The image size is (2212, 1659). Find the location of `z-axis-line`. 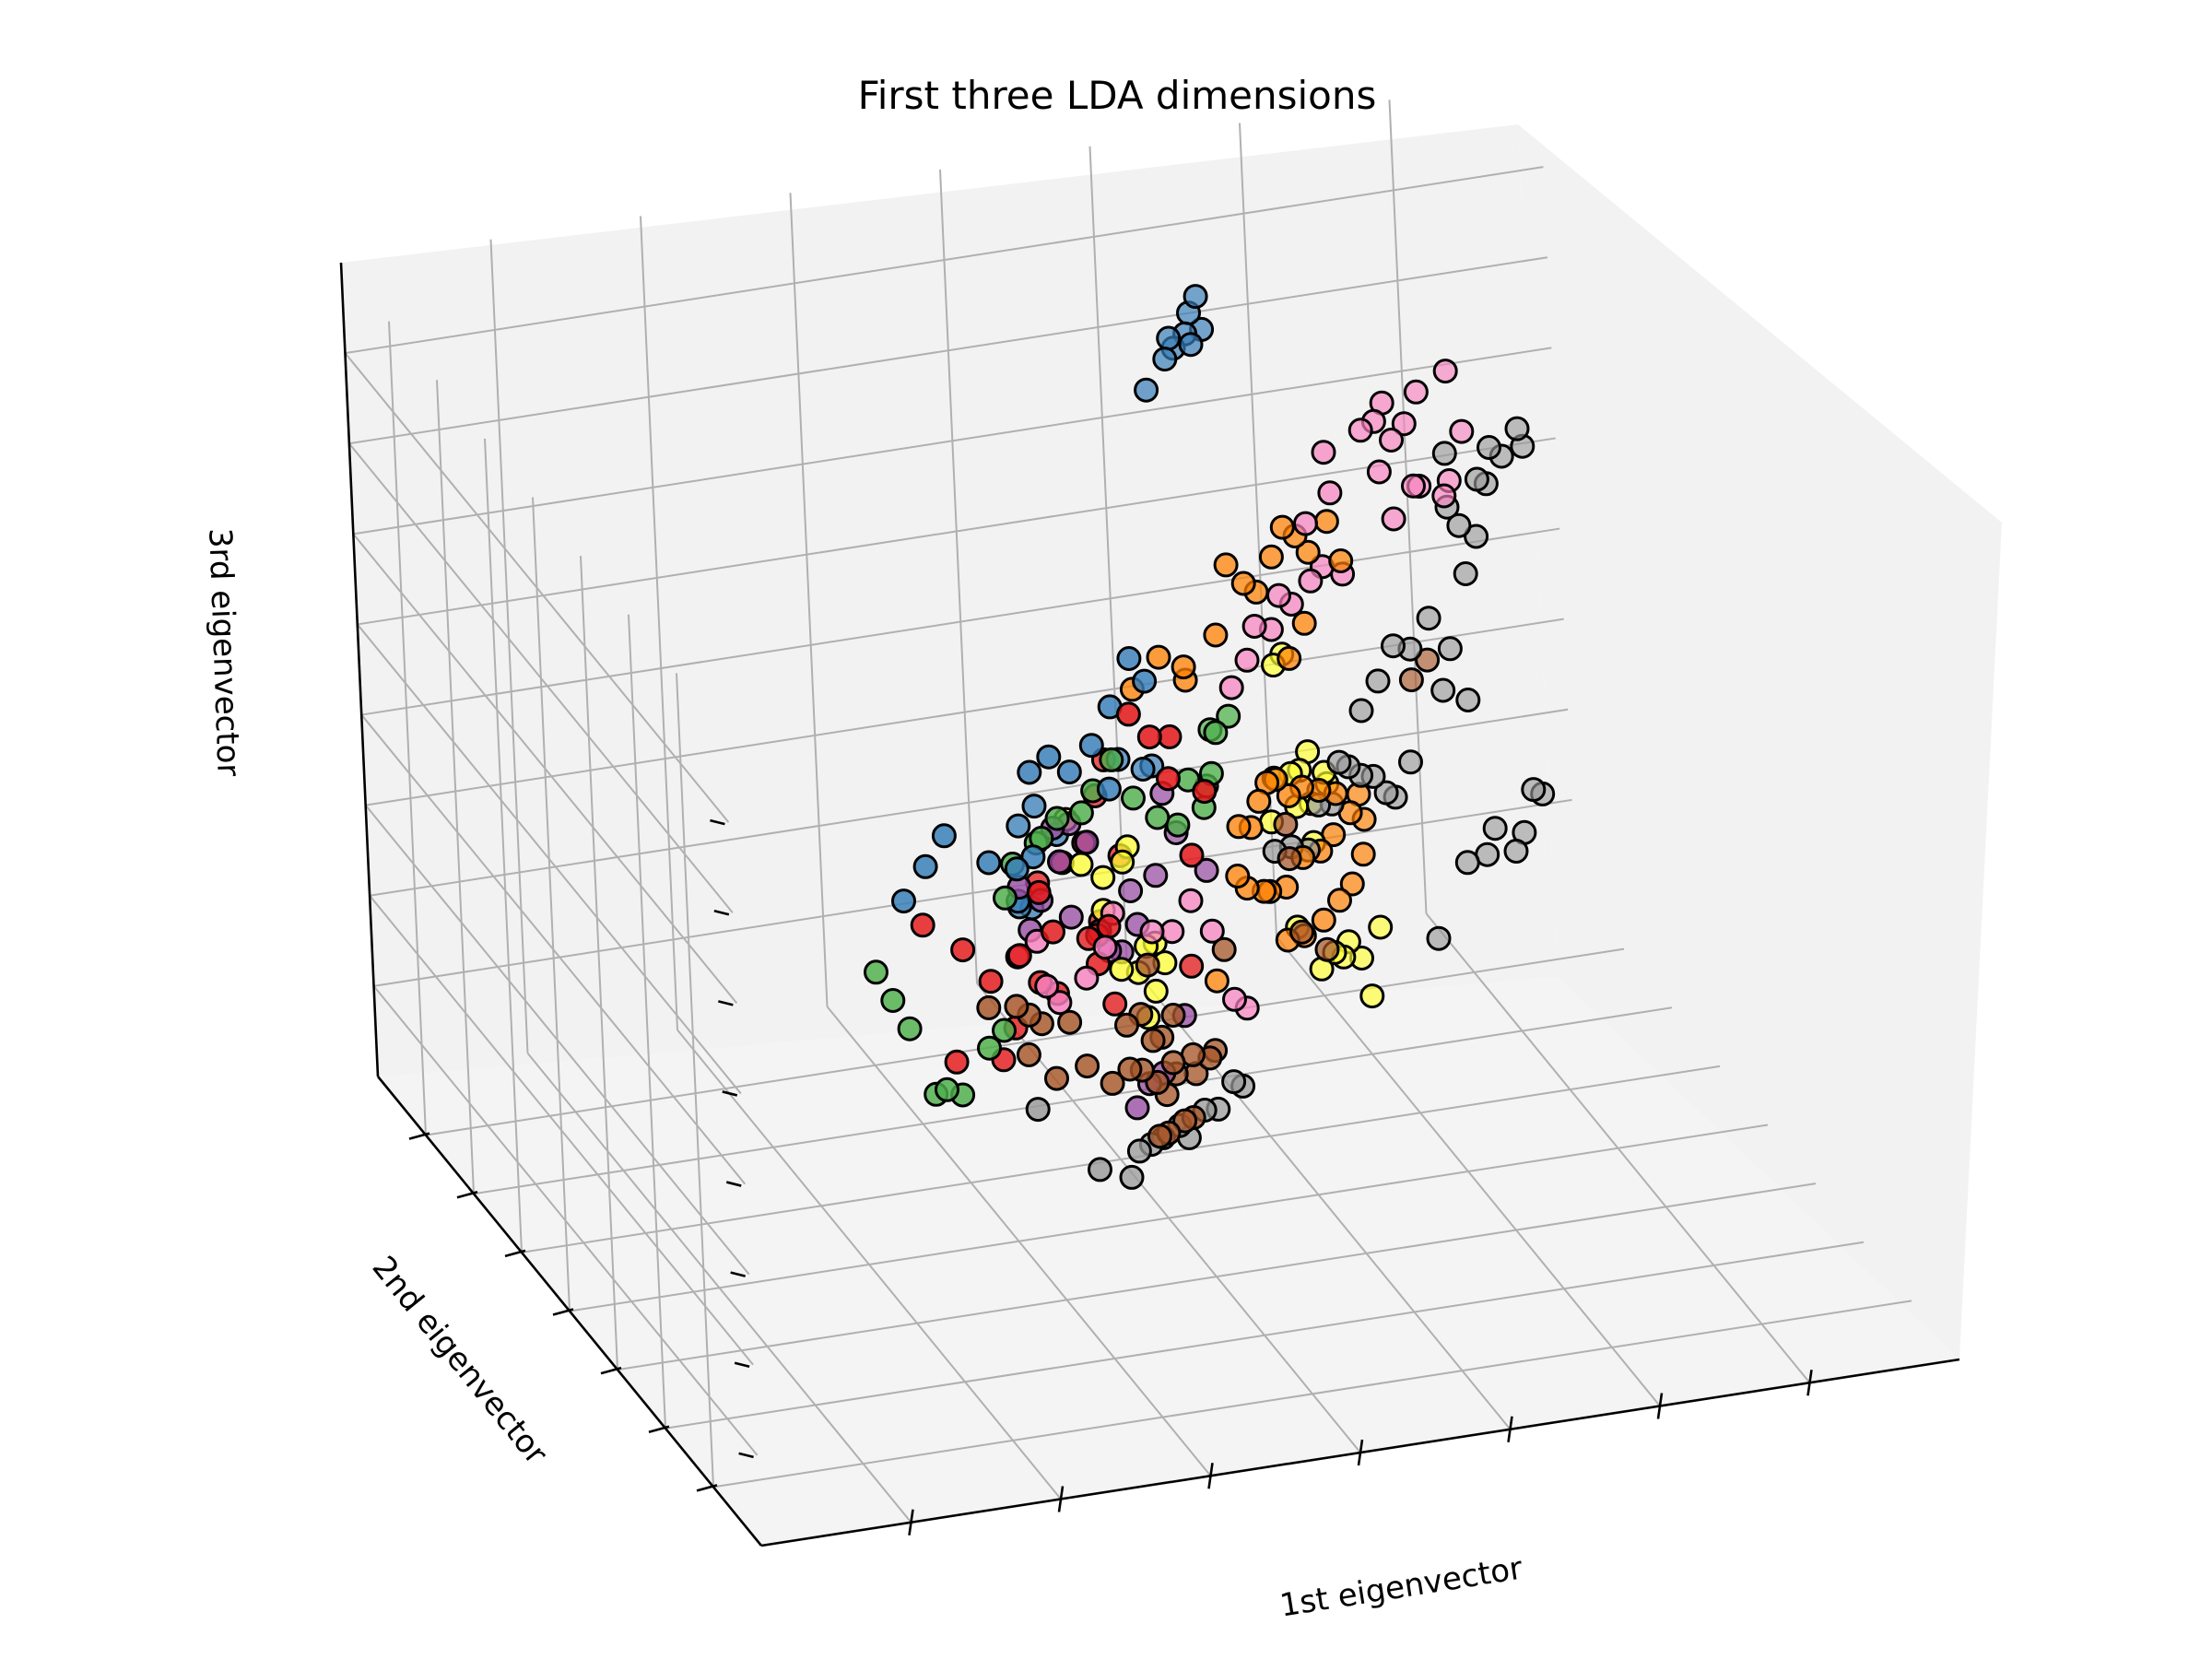

z-axis-line is located at coordinates (359, 669).